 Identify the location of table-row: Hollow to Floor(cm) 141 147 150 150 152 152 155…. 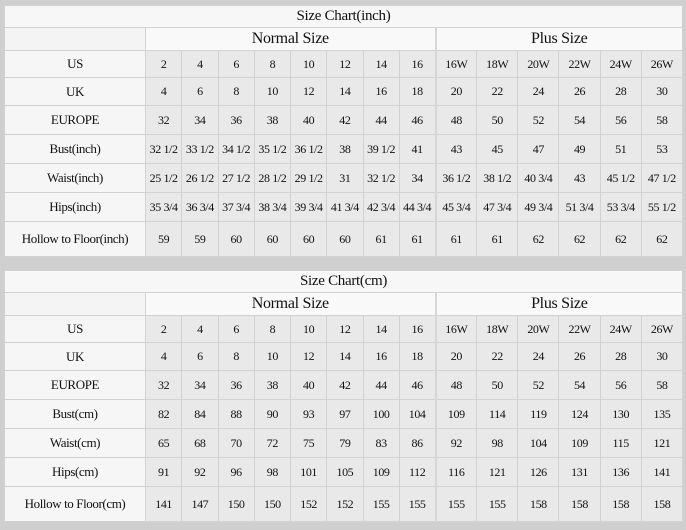
(344, 504).